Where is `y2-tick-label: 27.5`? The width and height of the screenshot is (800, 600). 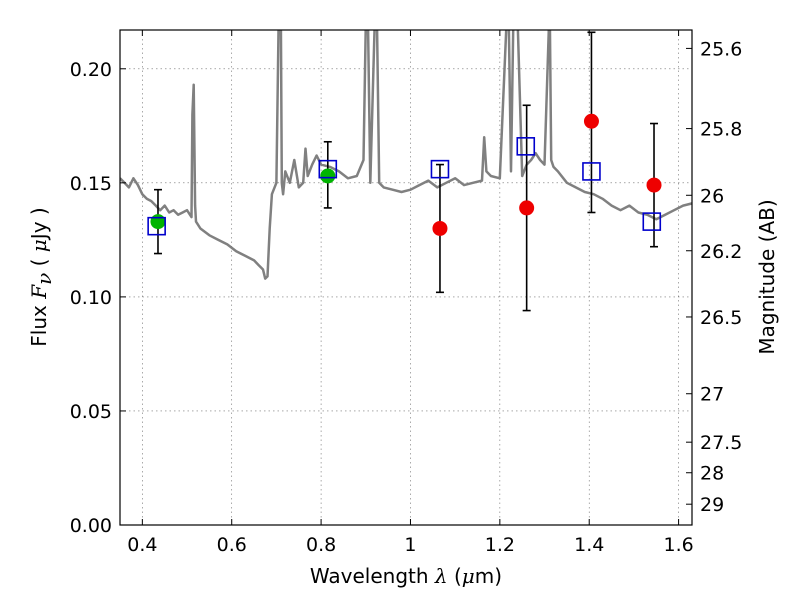 y2-tick-label: 27.5 is located at coordinates (721, 443).